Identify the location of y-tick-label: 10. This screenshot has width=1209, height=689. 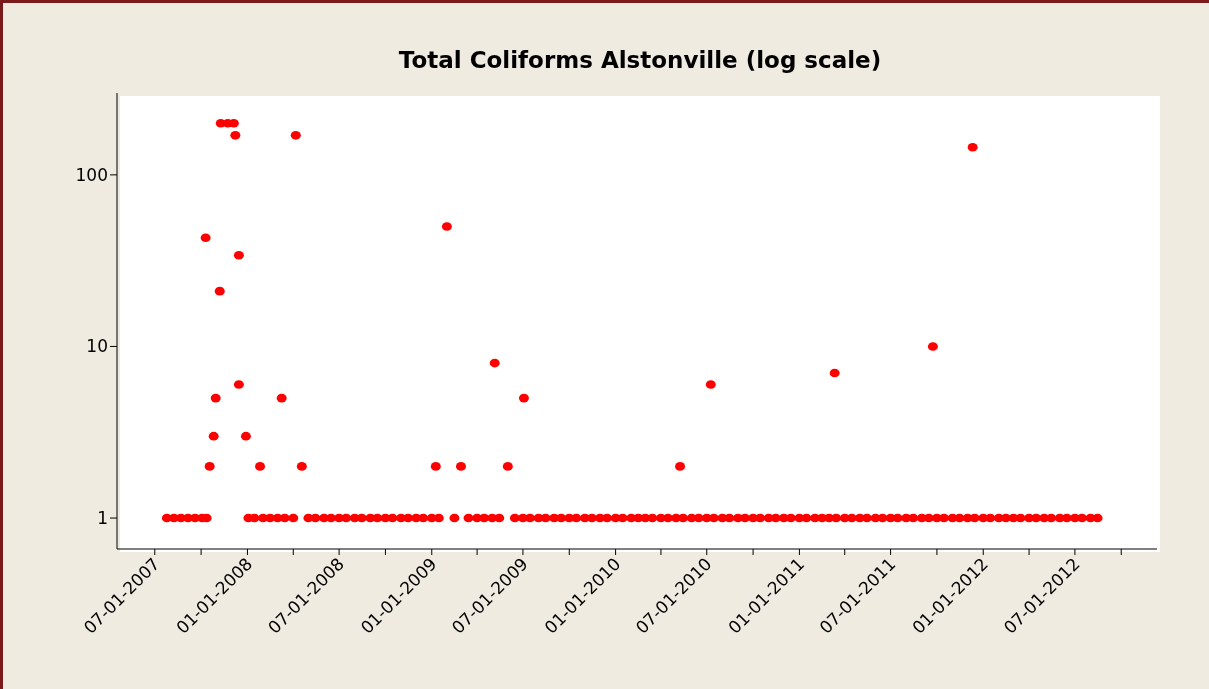
(97, 346).